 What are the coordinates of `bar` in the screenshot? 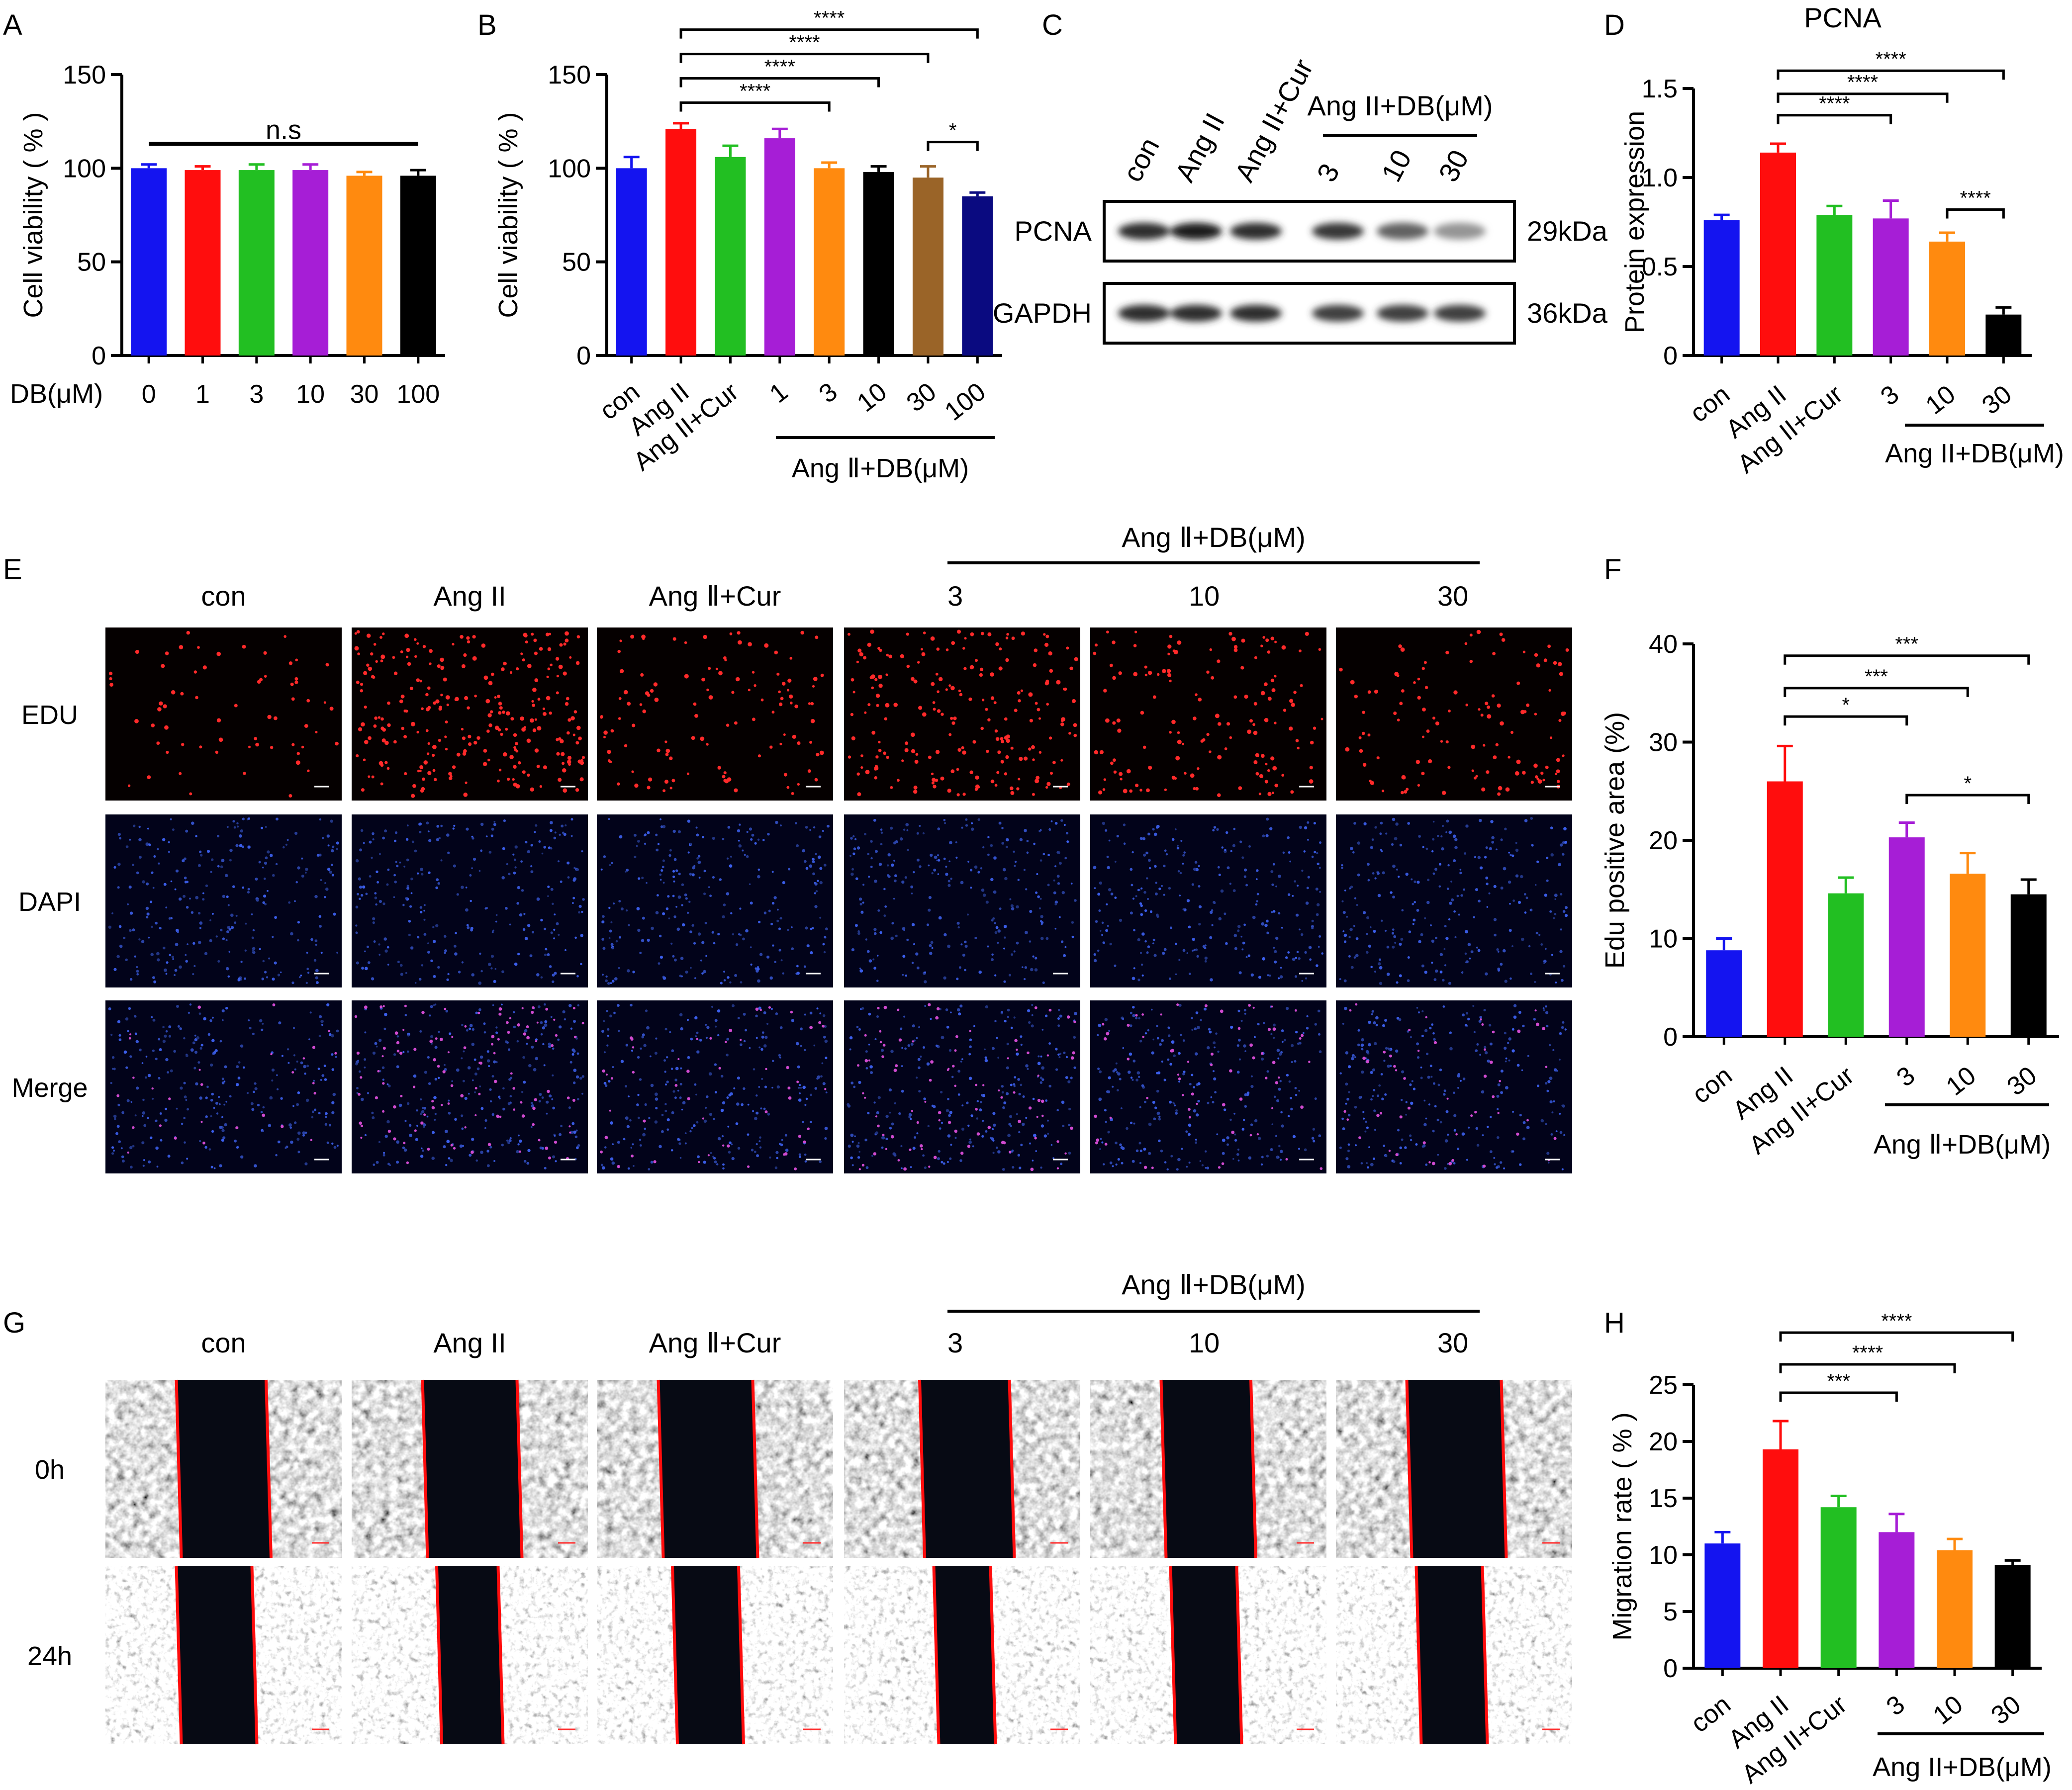 It's located at (1722, 1606).